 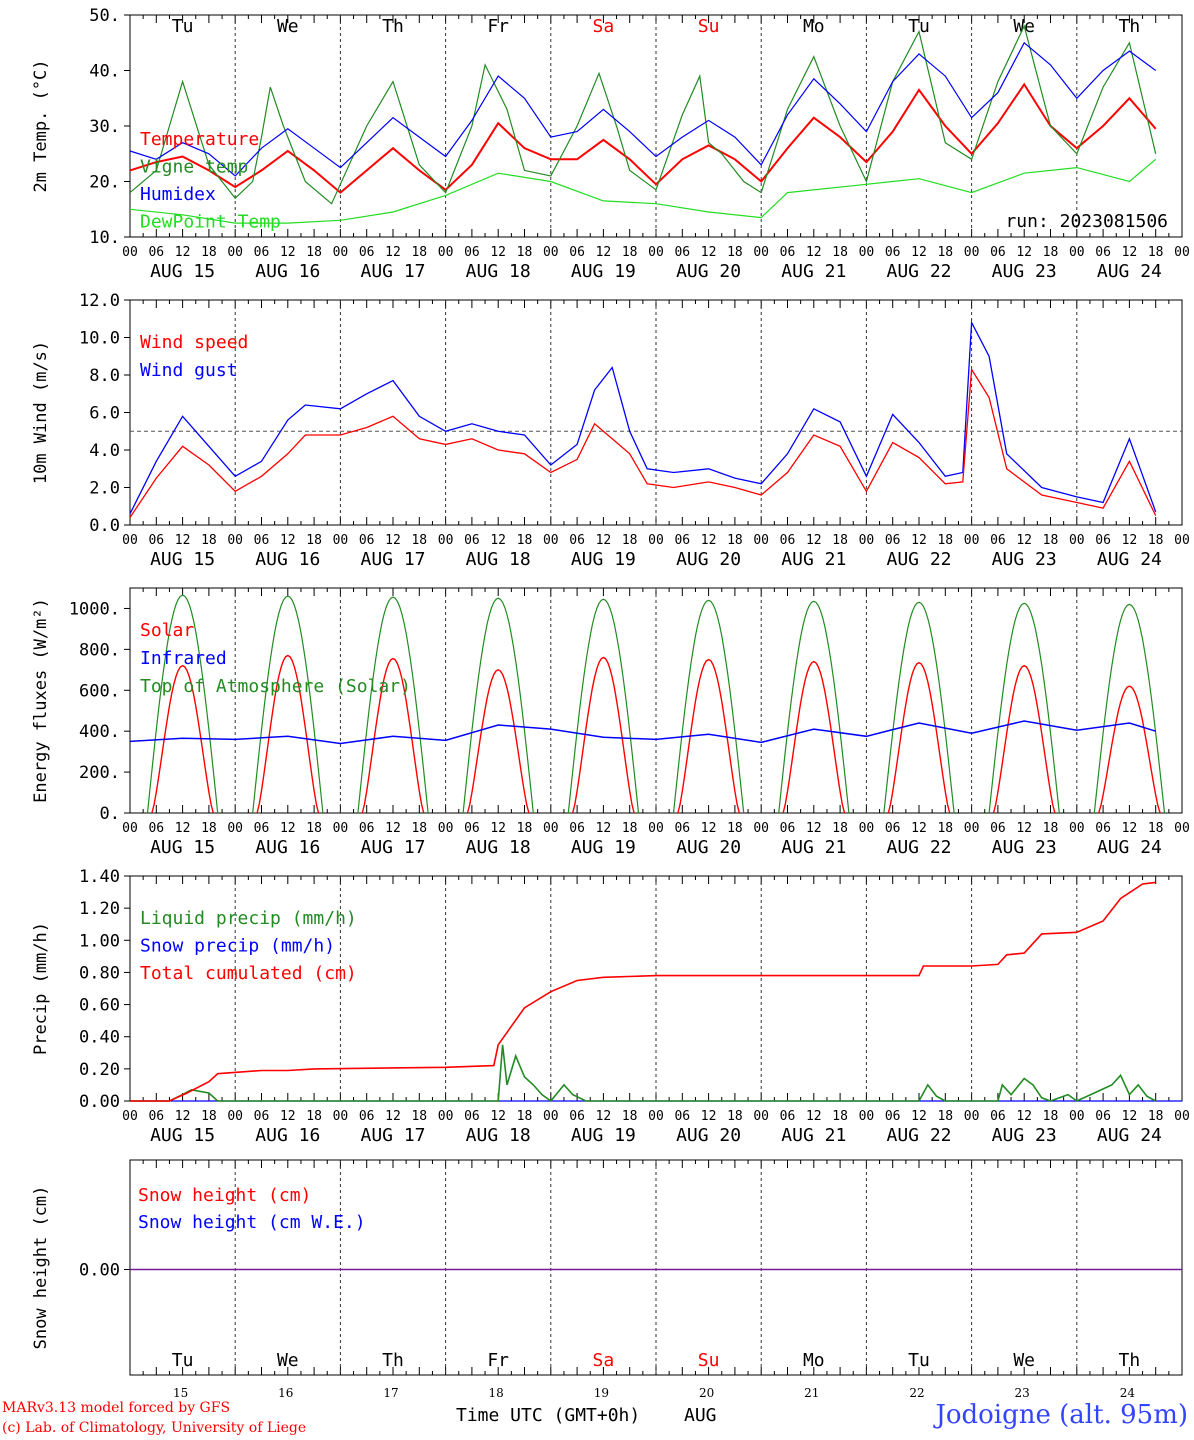 What do you see at coordinates (706, 1393) in the screenshot?
I see `day-number-label: 20` at bounding box center [706, 1393].